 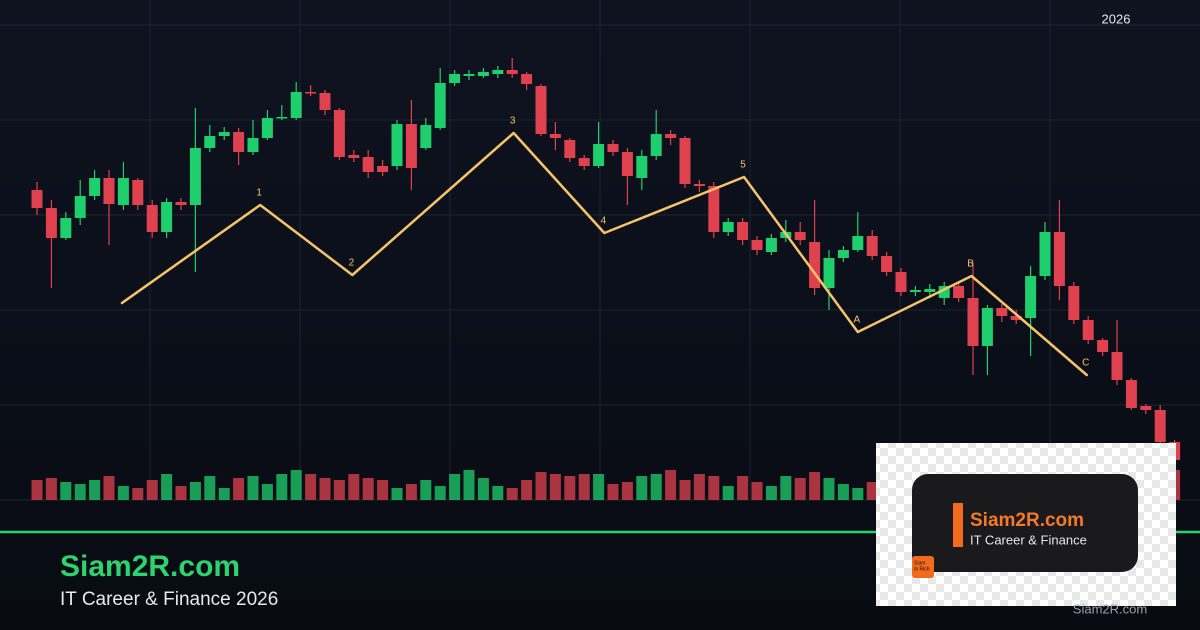 I want to click on wave-label: A, so click(x=856, y=320).